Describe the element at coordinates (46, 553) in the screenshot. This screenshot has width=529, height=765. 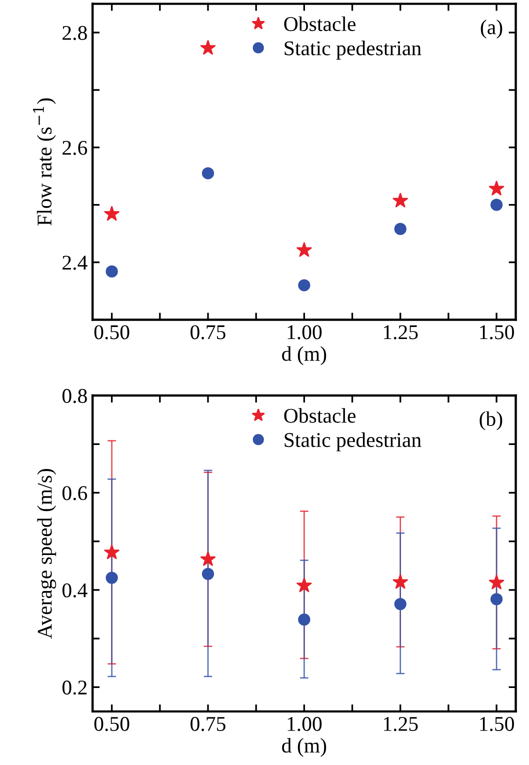
I see `y-axis-title: Average speed (m/s)` at that location.